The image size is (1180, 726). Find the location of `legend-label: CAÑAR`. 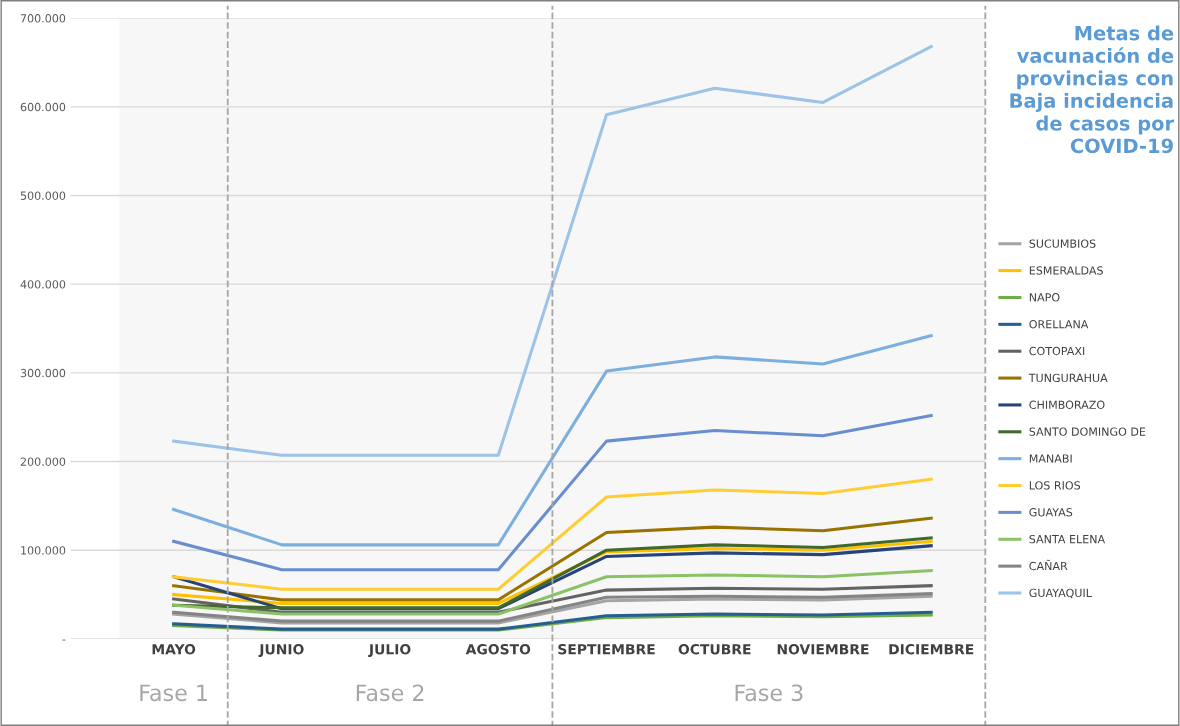

legend-label: CAÑAR is located at coordinates (1048, 565).